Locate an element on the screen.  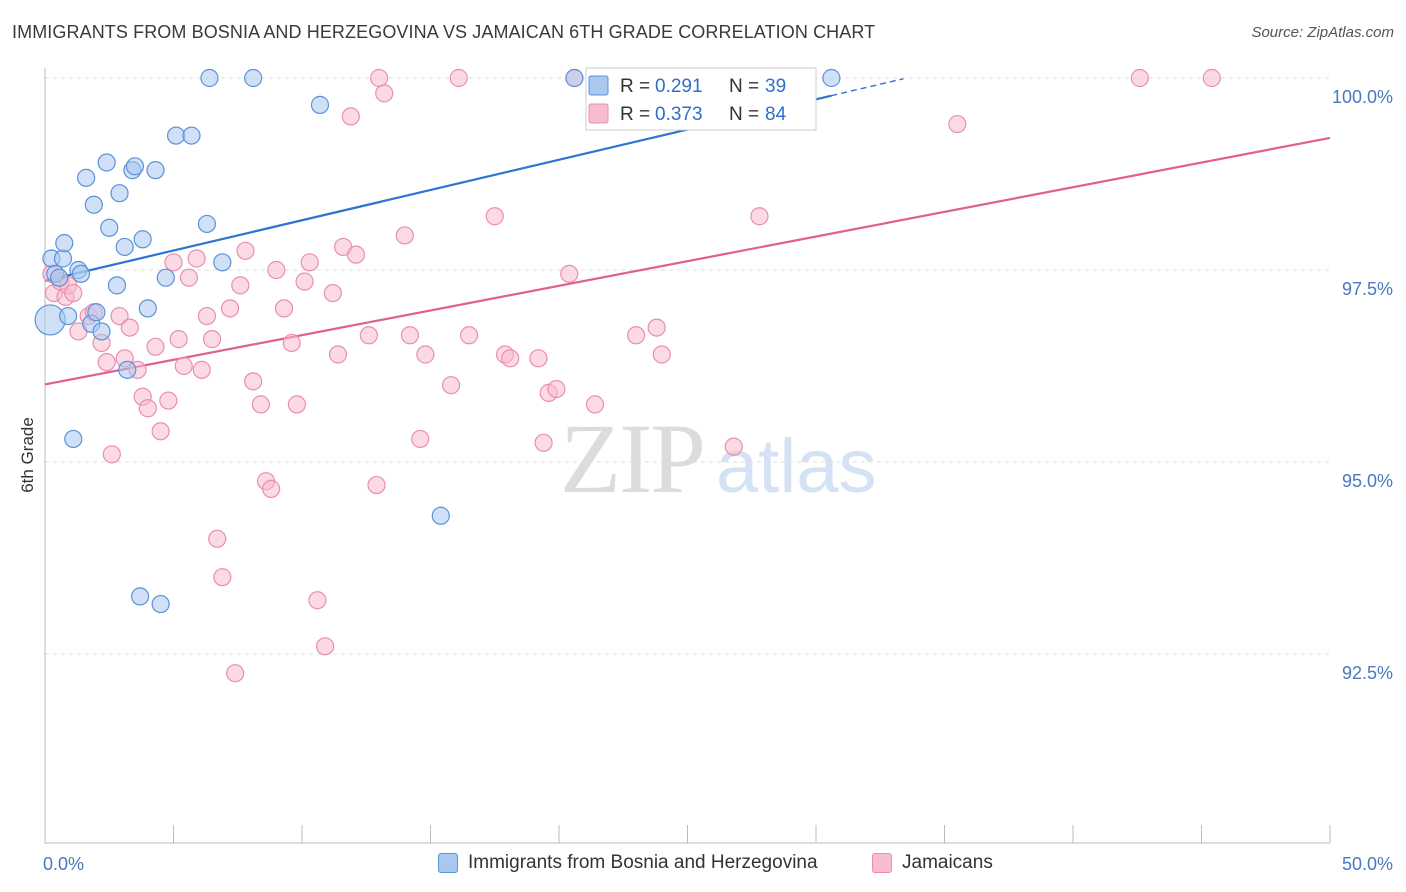
x-tick-label-1: 50.0% is located at coordinates (1367, 864).